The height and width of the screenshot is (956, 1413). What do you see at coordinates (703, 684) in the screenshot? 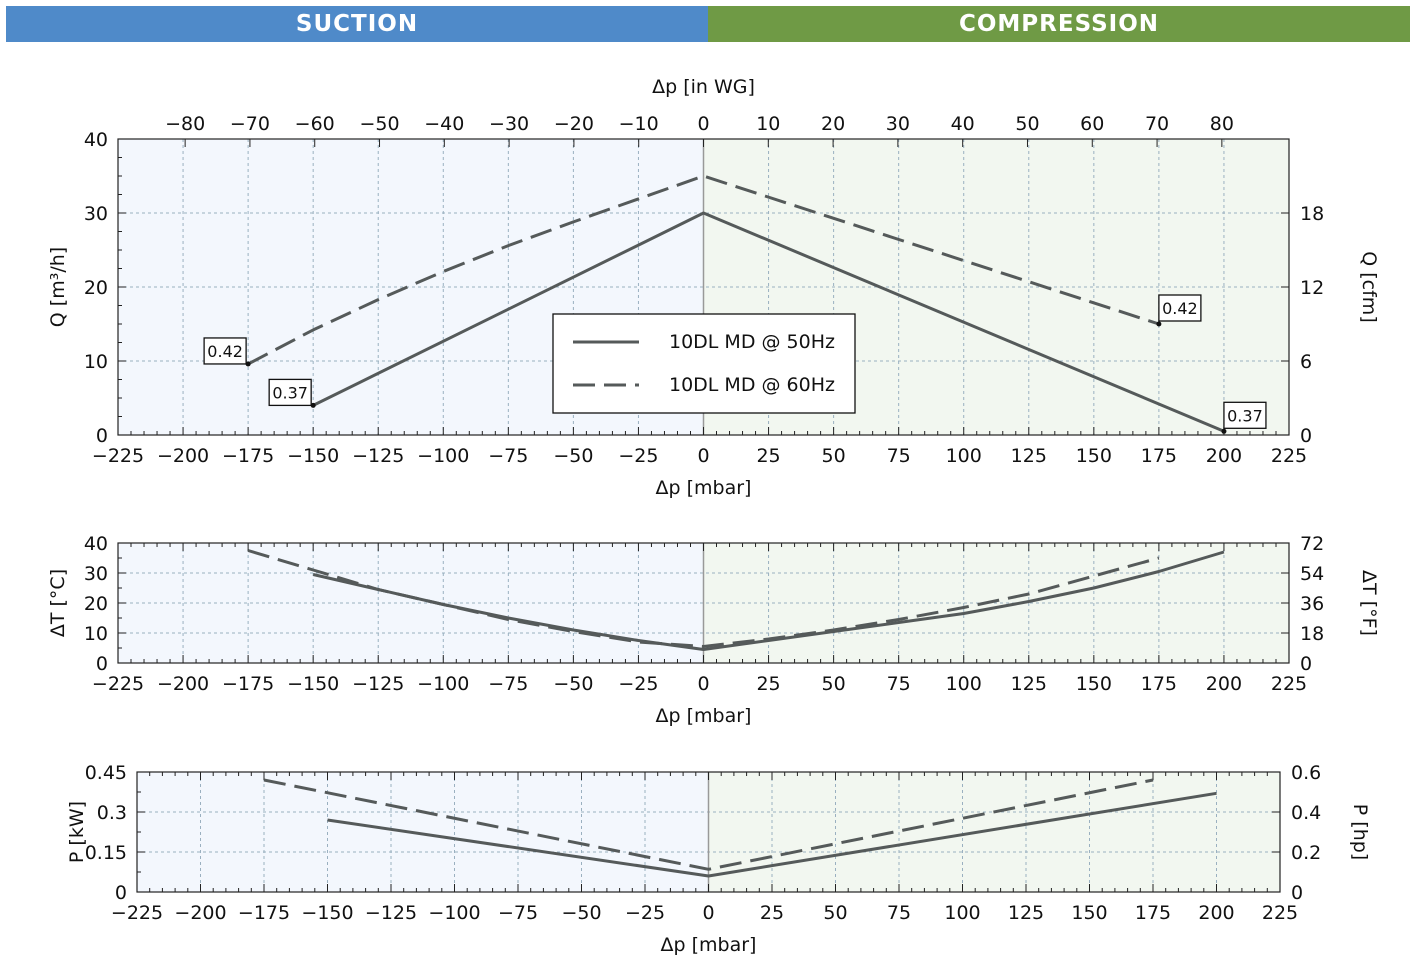
I see `x-tick-label: 0` at bounding box center [703, 684].